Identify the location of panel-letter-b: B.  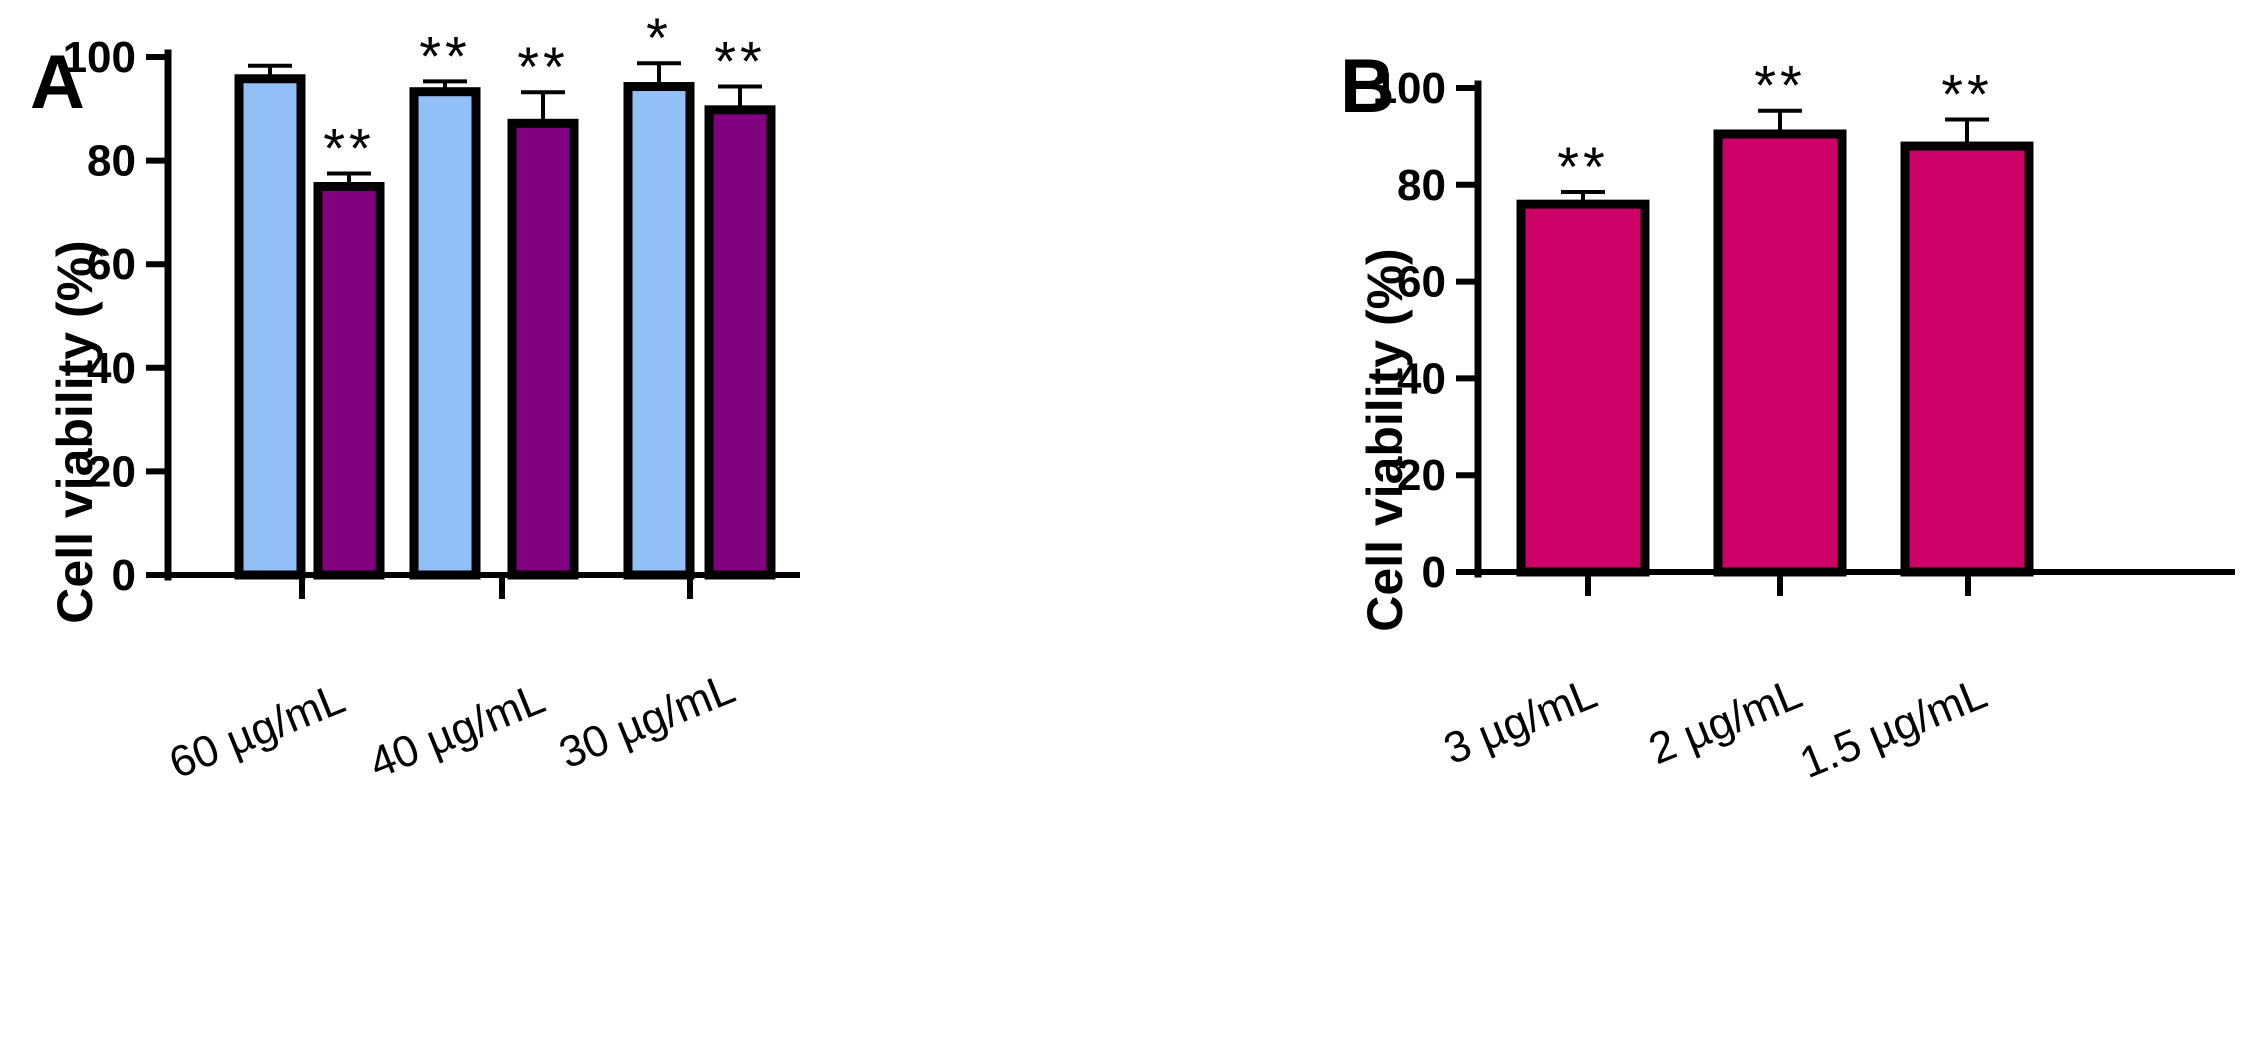
(1367, 86).